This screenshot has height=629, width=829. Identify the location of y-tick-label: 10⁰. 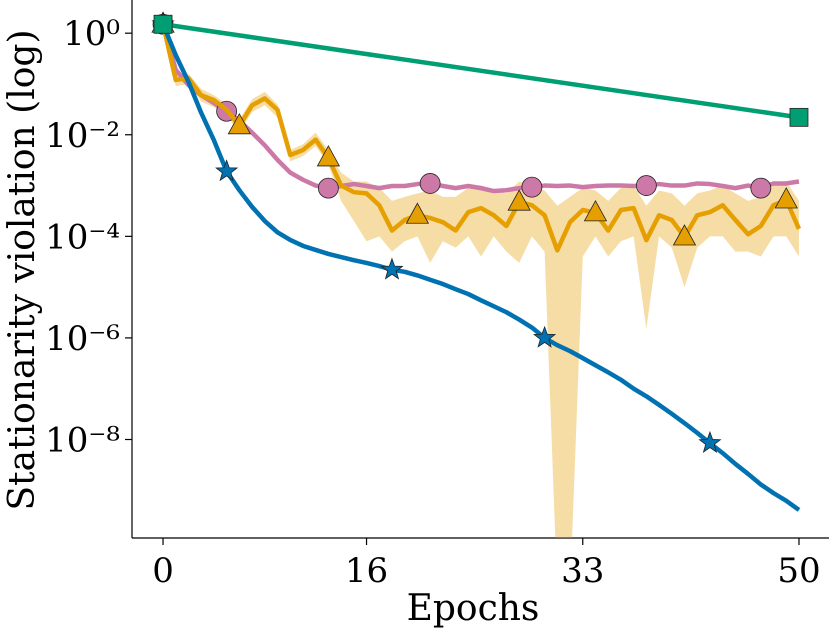
(91, 34).